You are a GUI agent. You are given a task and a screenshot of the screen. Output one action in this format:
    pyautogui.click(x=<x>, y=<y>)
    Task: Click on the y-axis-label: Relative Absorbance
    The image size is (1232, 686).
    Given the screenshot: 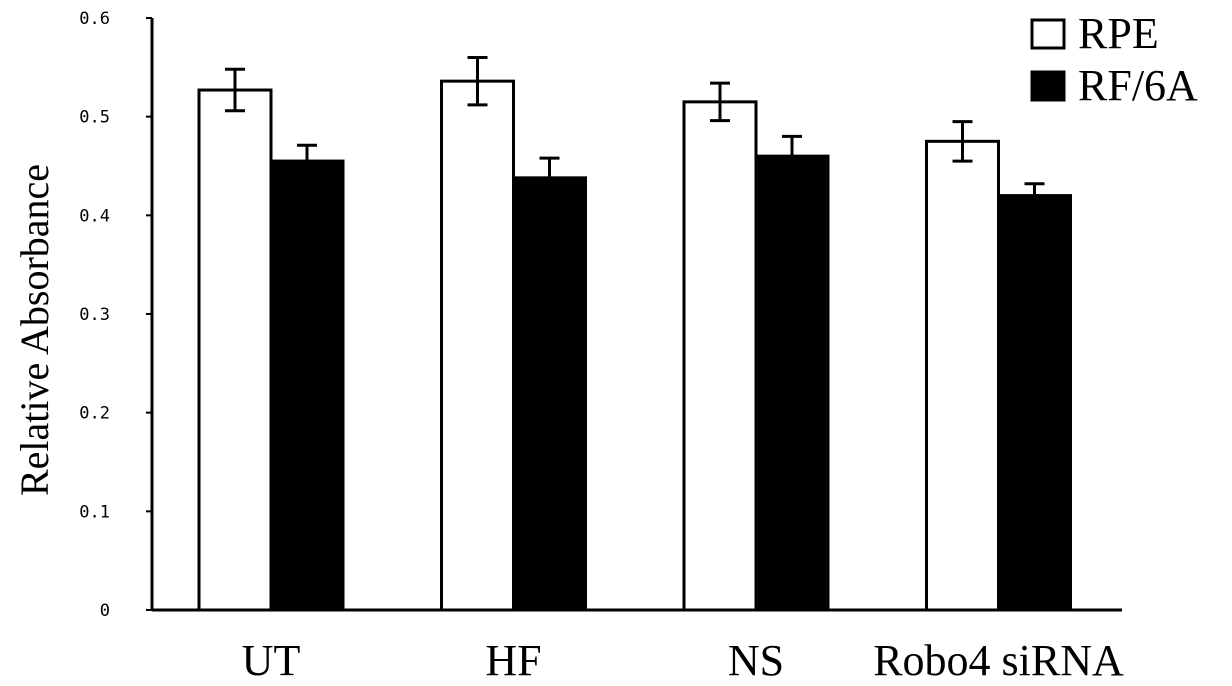 What is the action you would take?
    pyautogui.click(x=34, y=330)
    